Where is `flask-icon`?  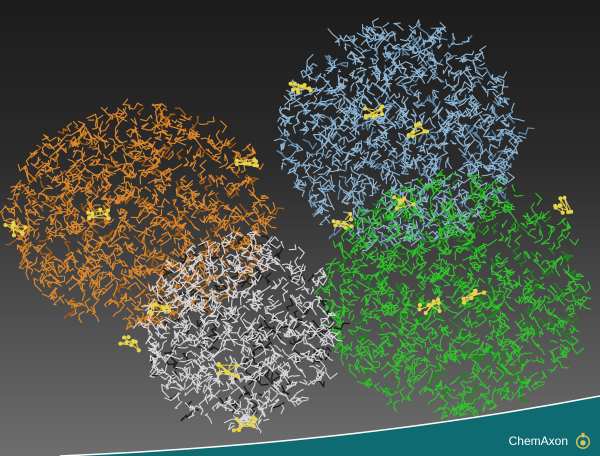
flask-icon is located at coordinates (583, 440).